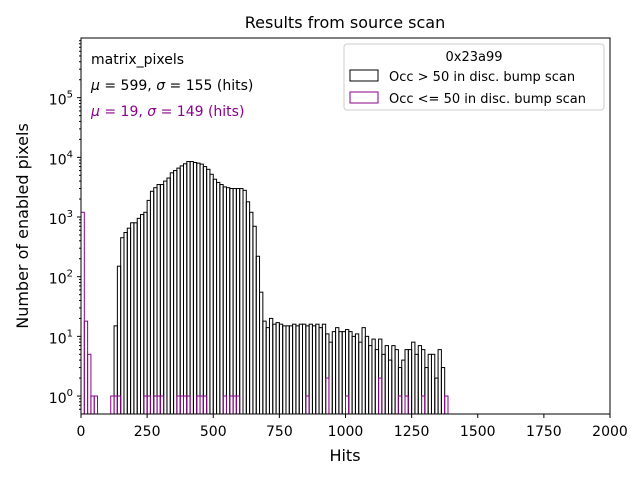  What do you see at coordinates (70, 333) in the screenshot?
I see `y-tick-exponent: 1` at bounding box center [70, 333].